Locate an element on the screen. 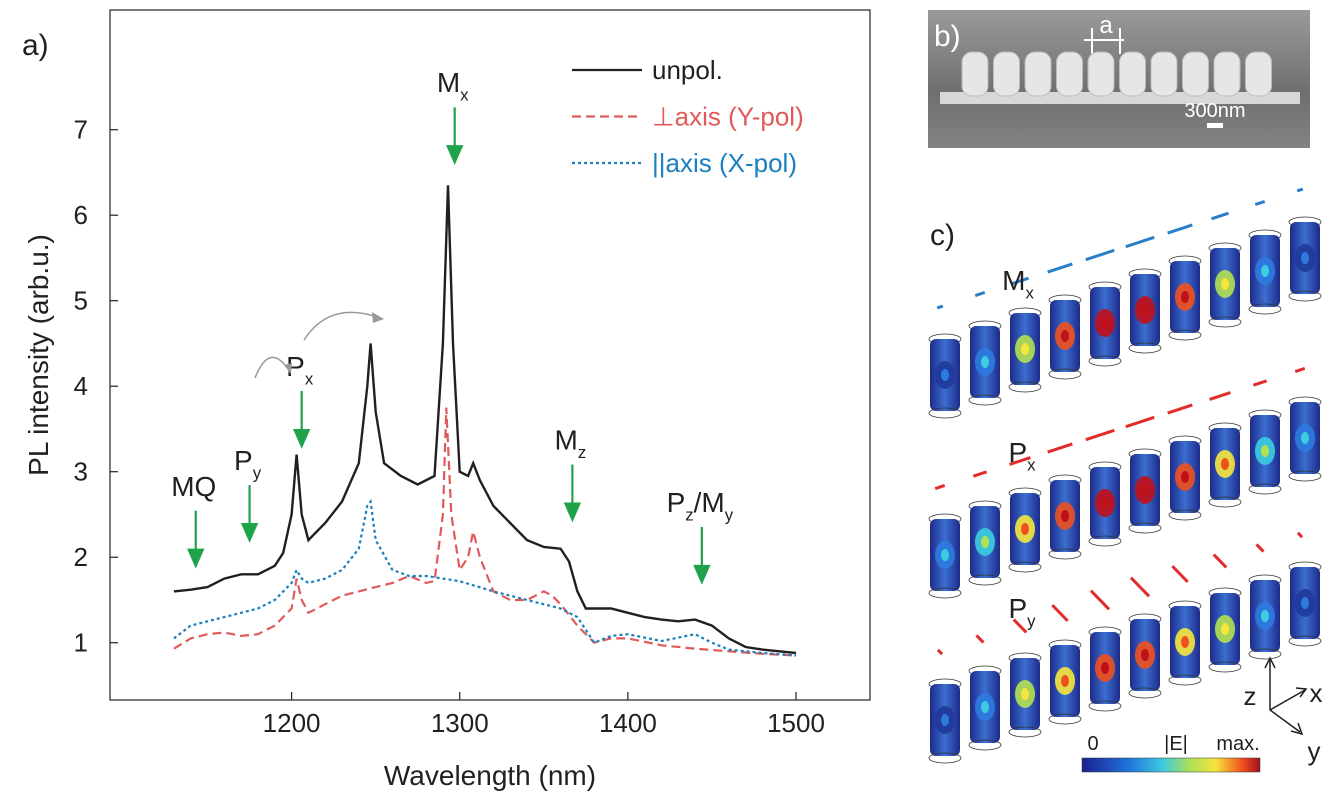  transition-arrow is located at coordinates (342, 326).